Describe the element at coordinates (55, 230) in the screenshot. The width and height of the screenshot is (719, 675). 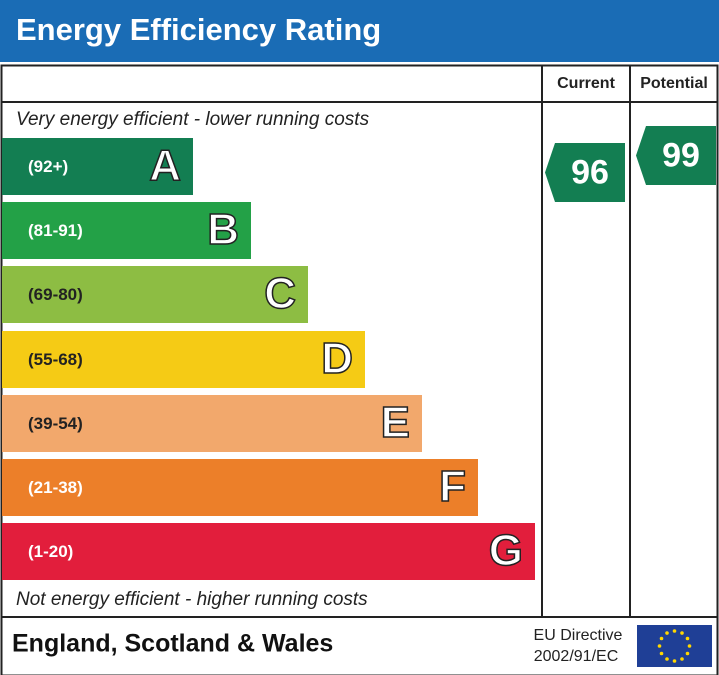
I see `band-range: (81-91)` at that location.